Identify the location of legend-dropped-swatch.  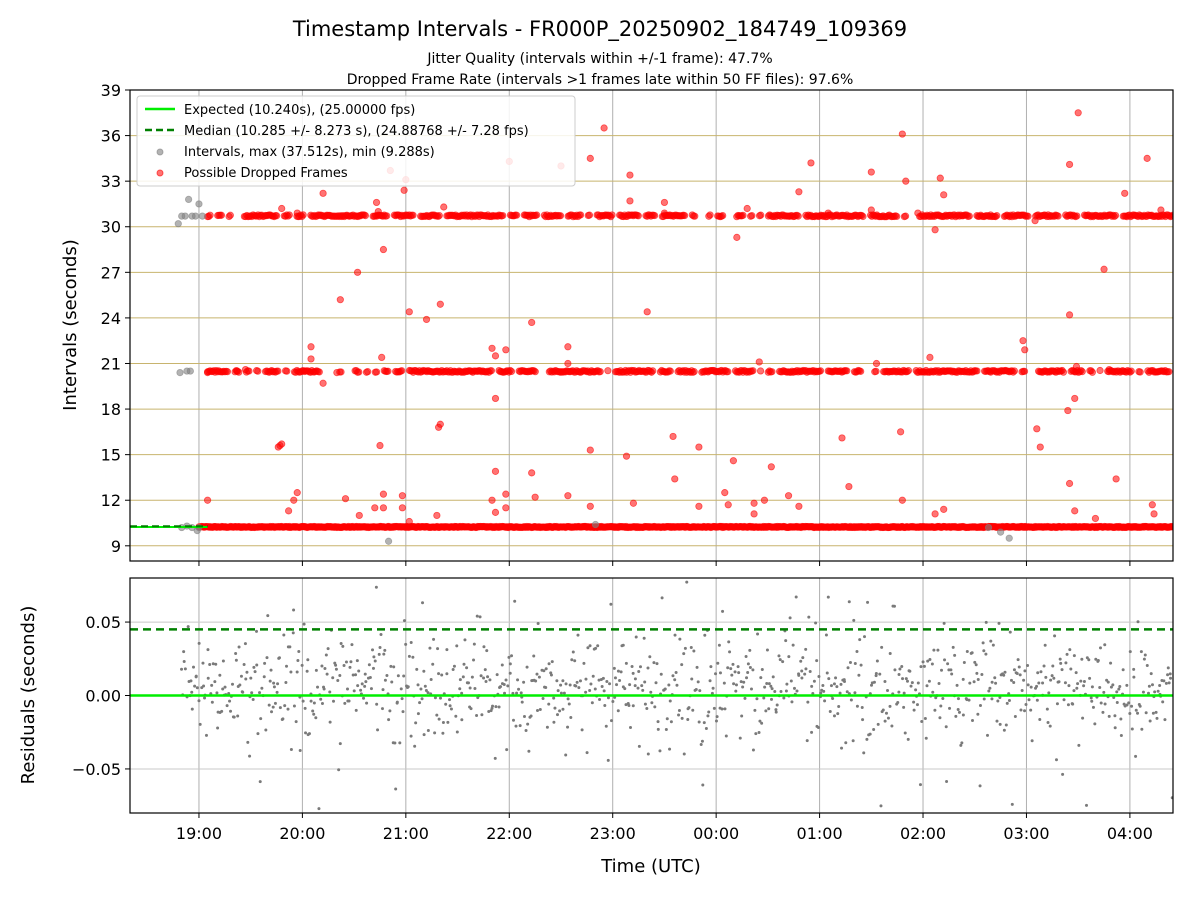
(160, 173).